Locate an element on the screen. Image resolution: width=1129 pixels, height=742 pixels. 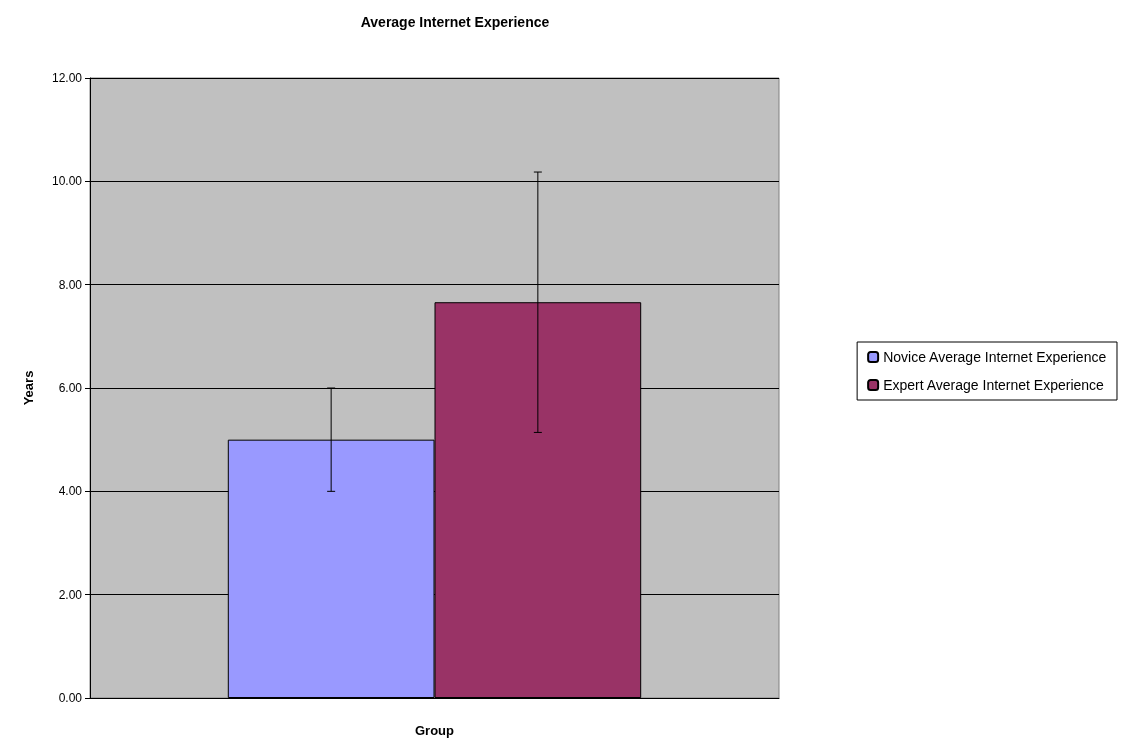
y-axis-title: Years is located at coordinates (28, 388).